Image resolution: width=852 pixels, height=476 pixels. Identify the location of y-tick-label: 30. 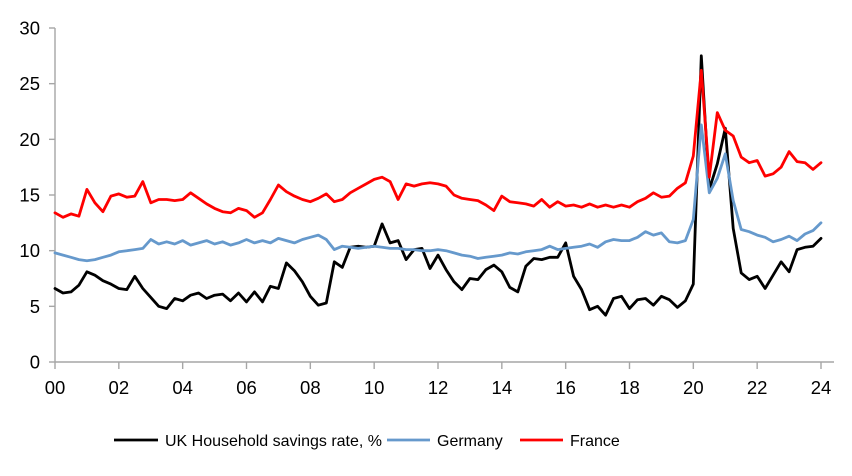
(29, 28).